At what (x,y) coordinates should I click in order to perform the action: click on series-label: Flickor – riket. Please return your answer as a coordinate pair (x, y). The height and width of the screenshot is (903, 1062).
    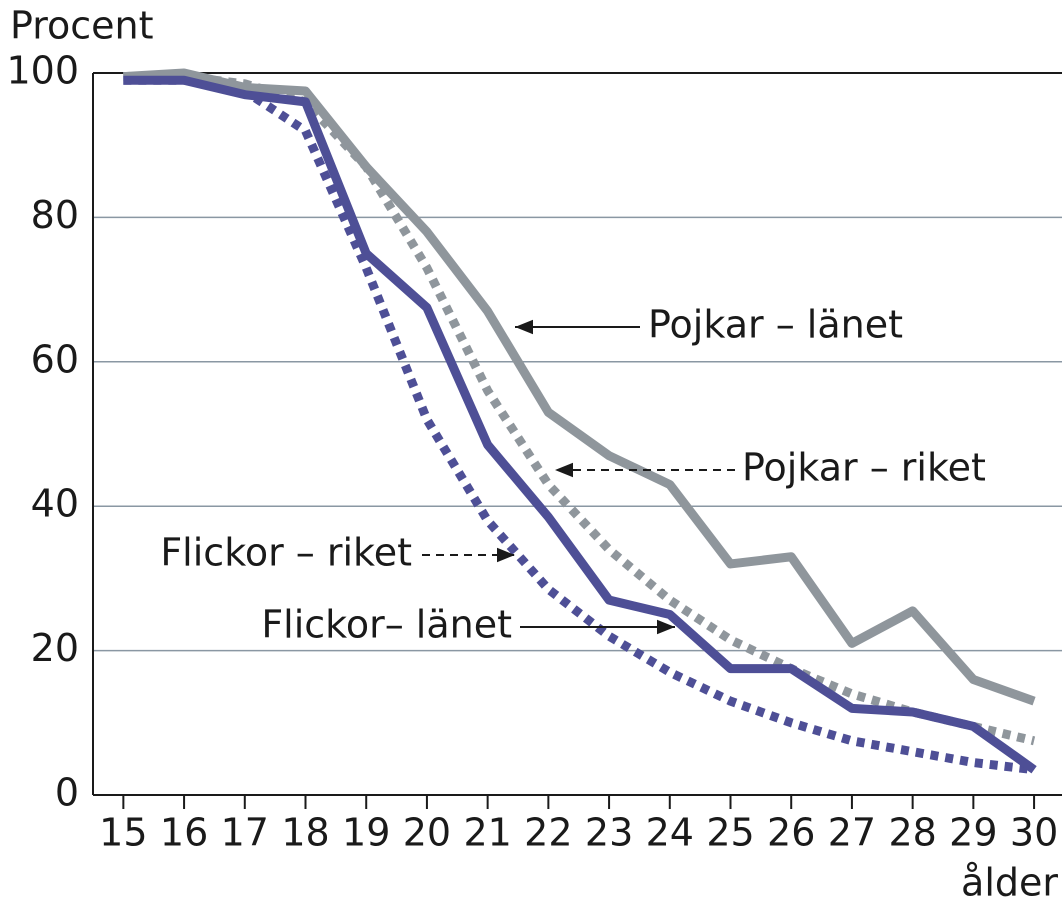
    Looking at the image, I should click on (286, 553).